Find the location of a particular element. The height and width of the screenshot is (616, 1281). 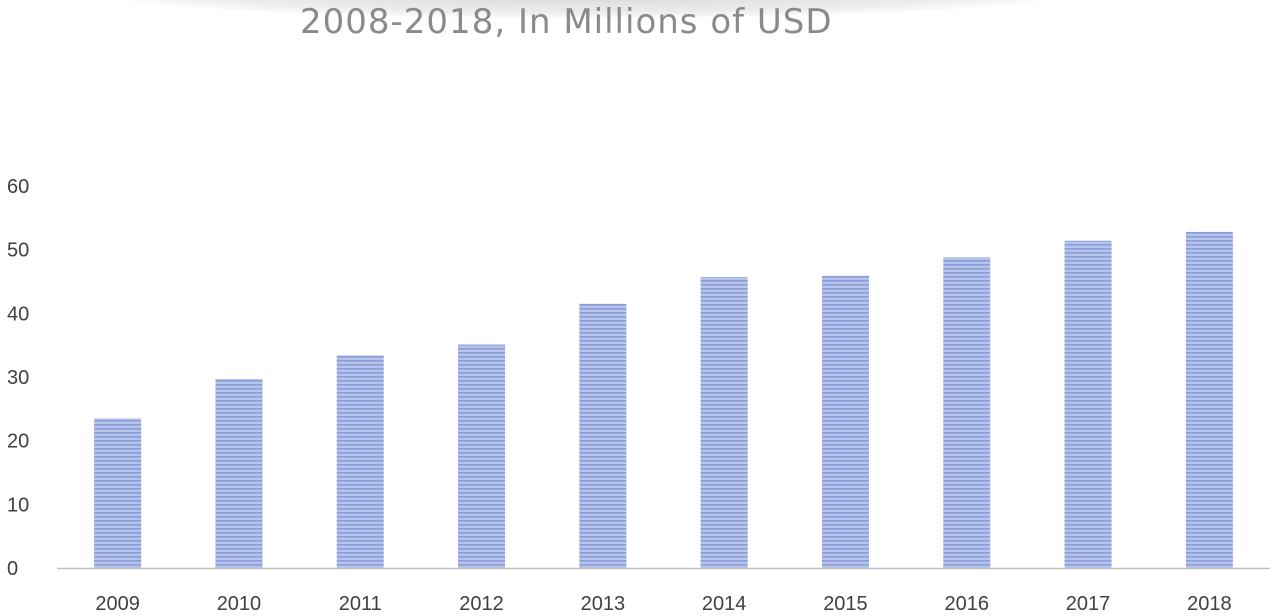

y-axis-ticks: 0 10 20 30 40 50 60 is located at coordinates (18, 378).